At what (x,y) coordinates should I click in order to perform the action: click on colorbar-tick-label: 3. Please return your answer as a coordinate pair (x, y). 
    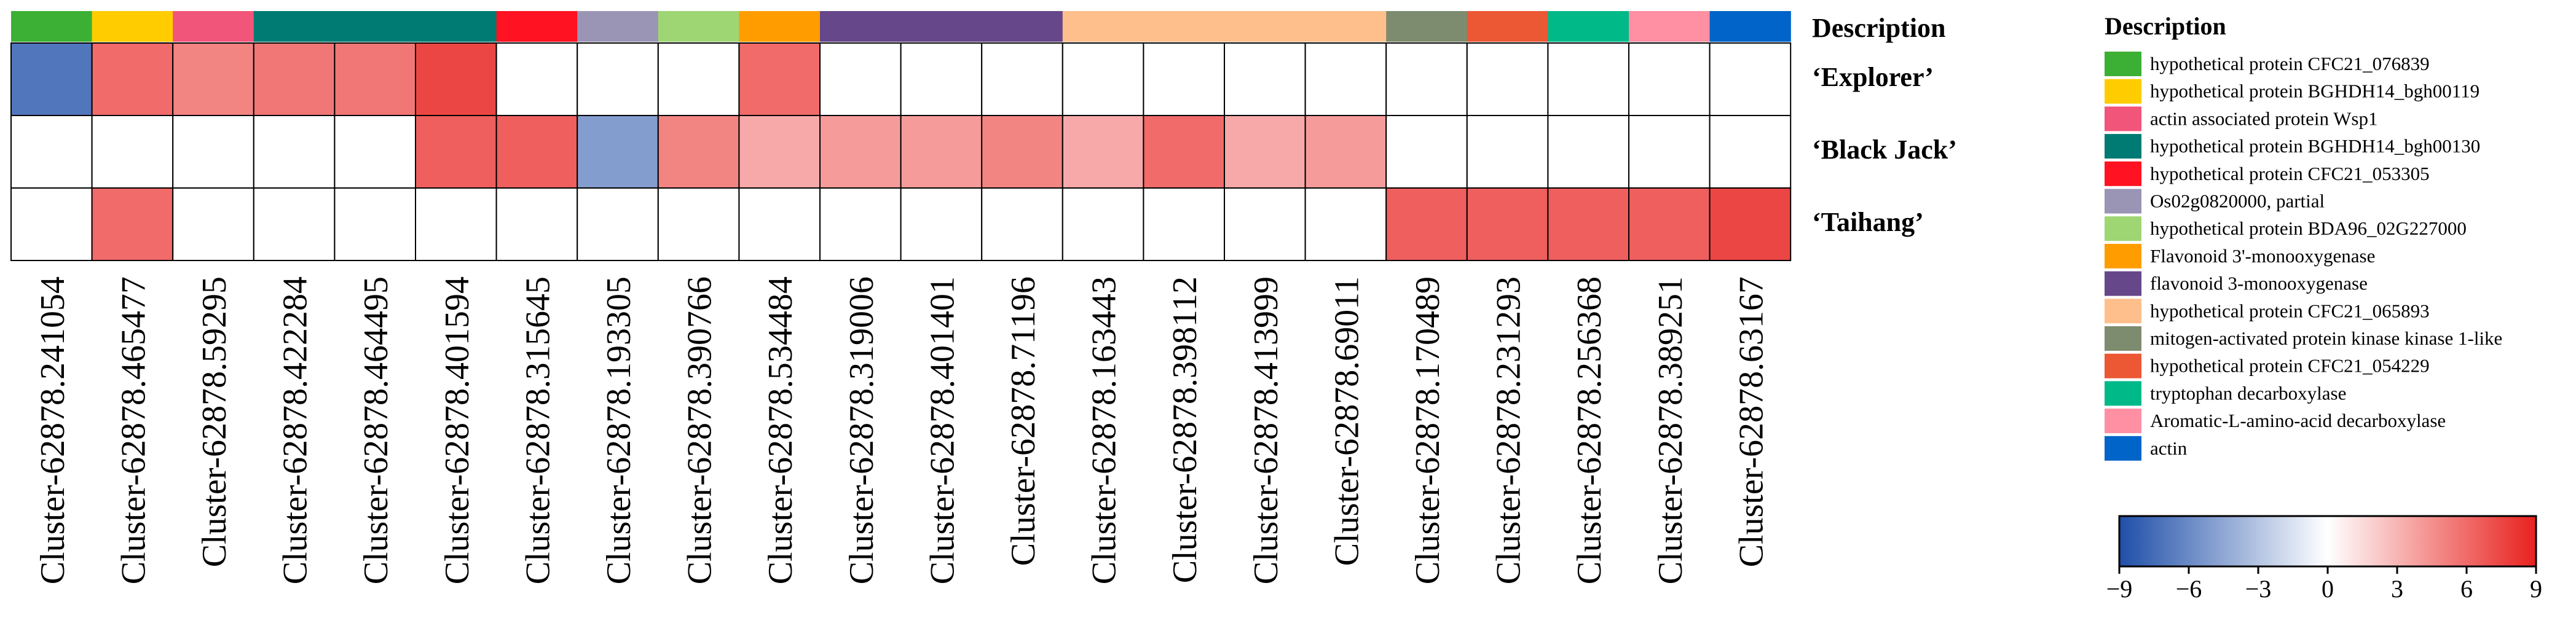
    Looking at the image, I should click on (2397, 589).